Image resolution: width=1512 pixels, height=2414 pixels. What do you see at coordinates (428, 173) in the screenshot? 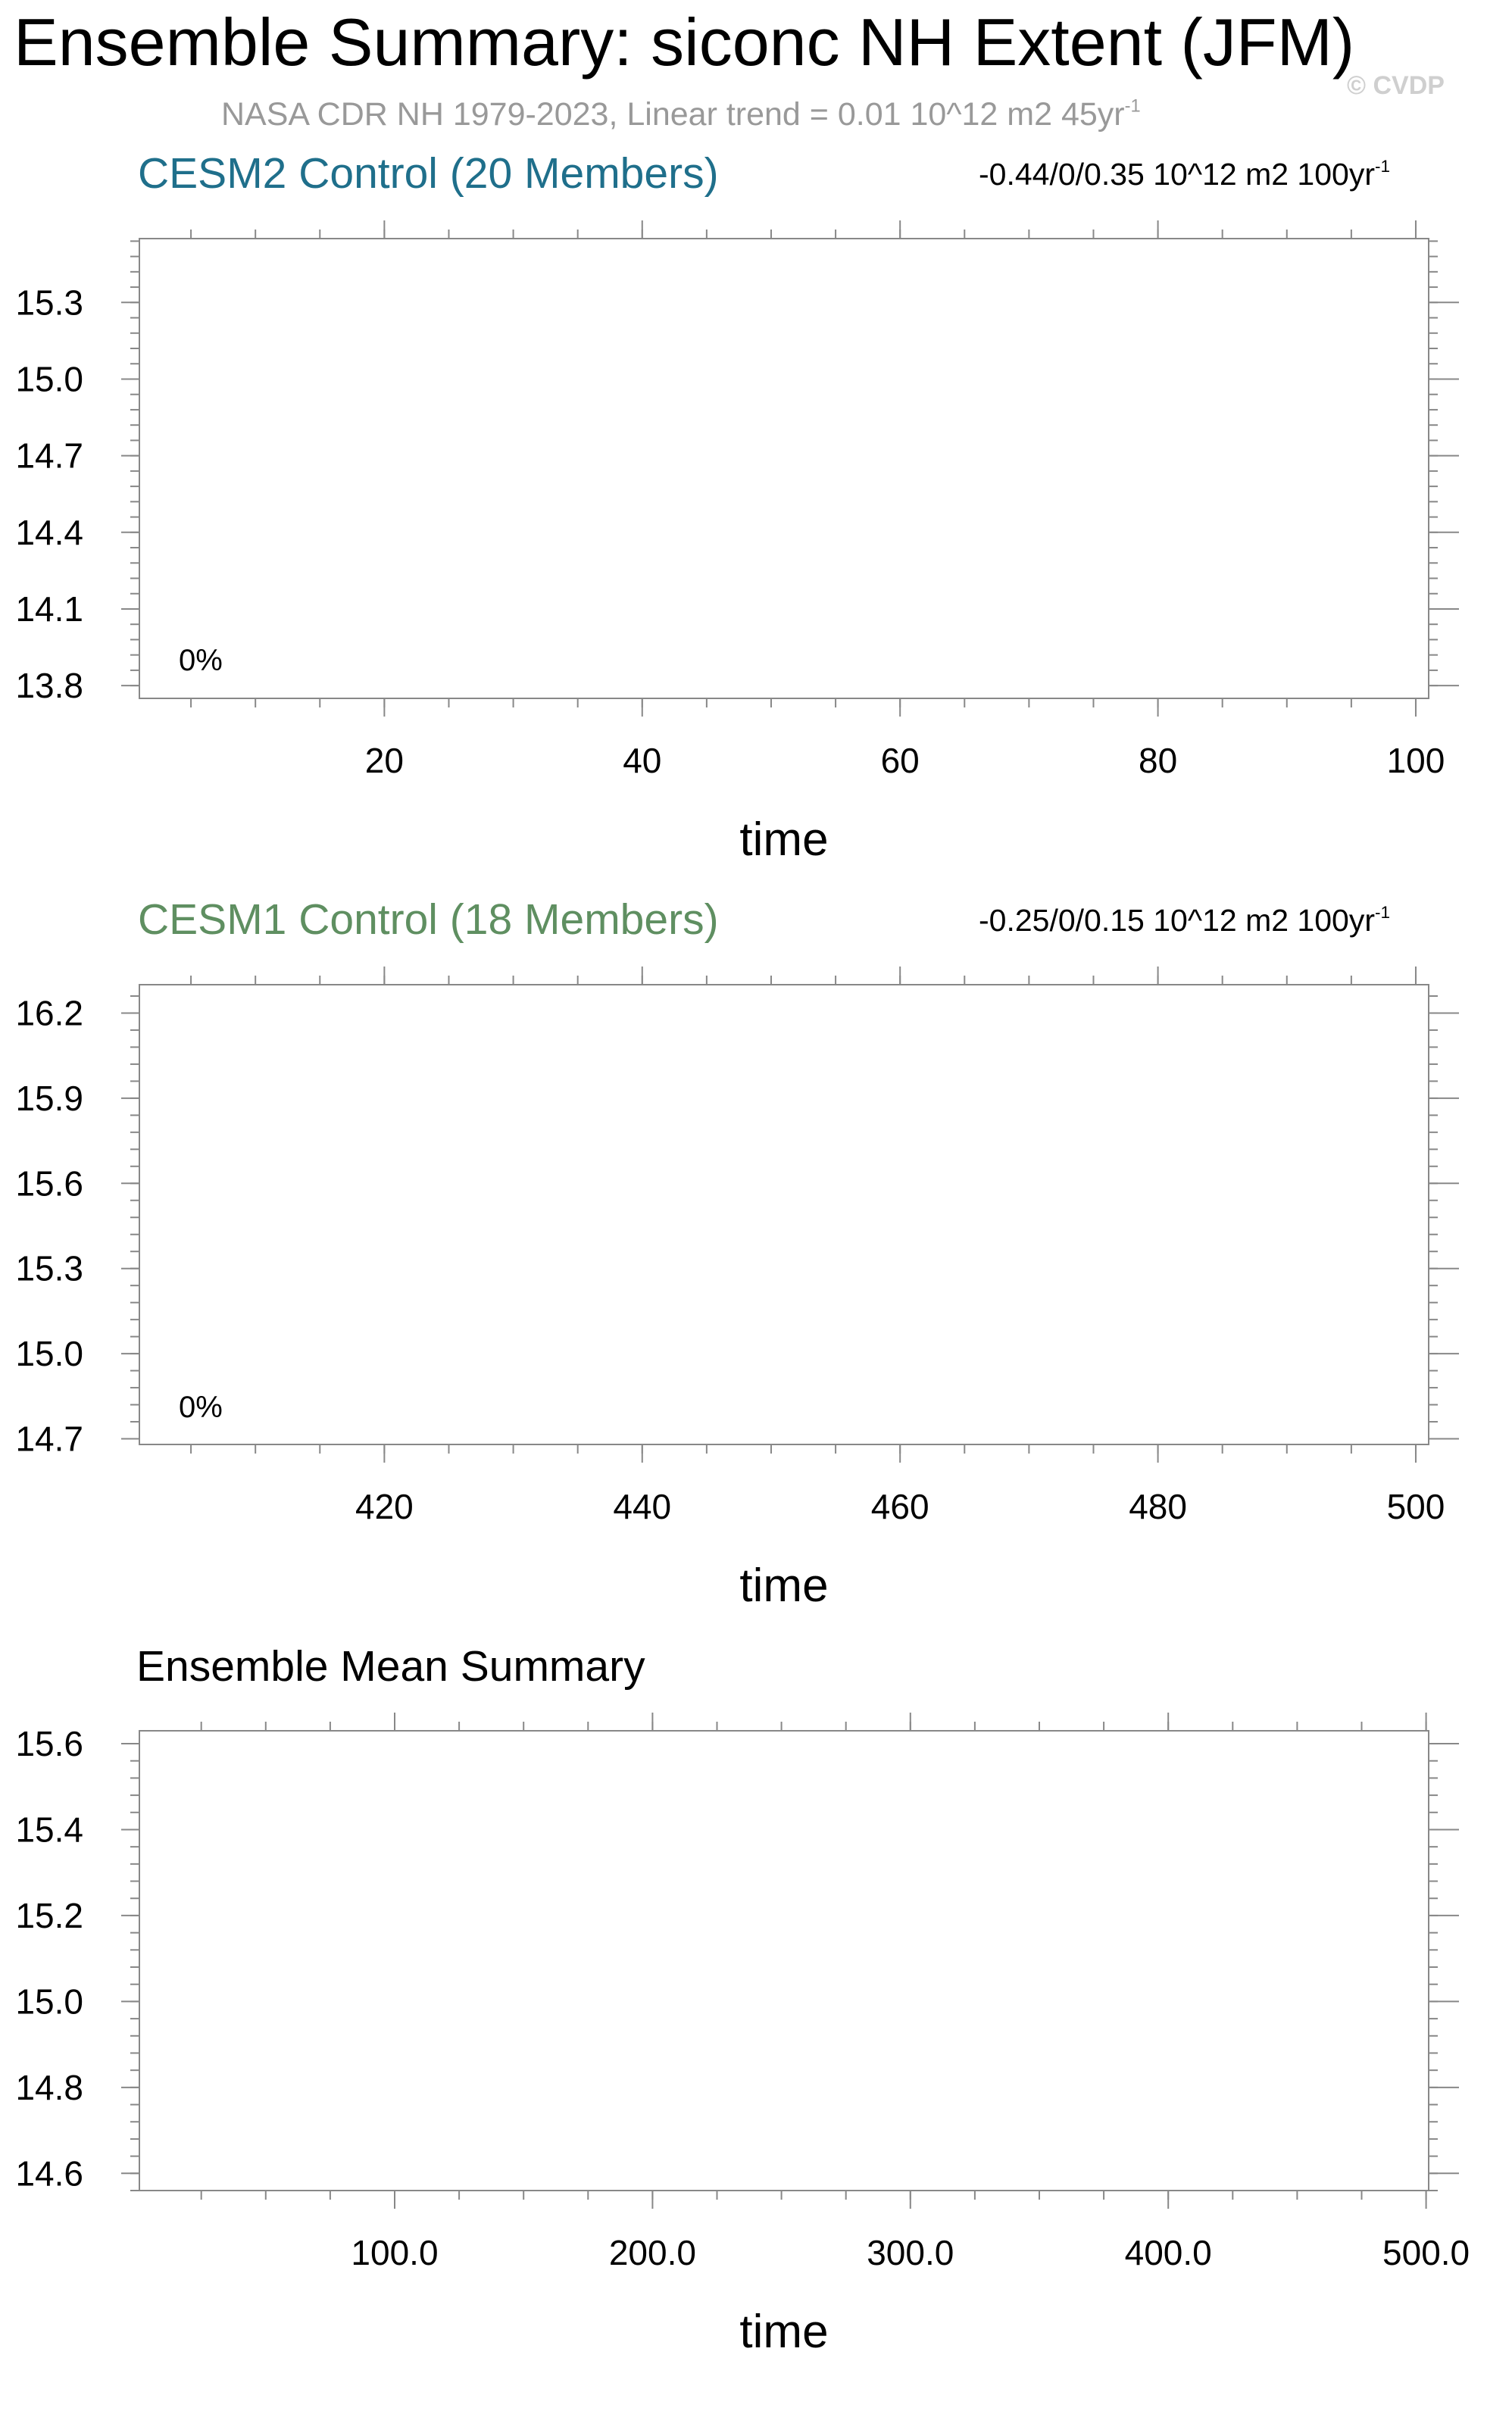
I see `panel-1-title: CESM2 Control (20 Members)` at bounding box center [428, 173].